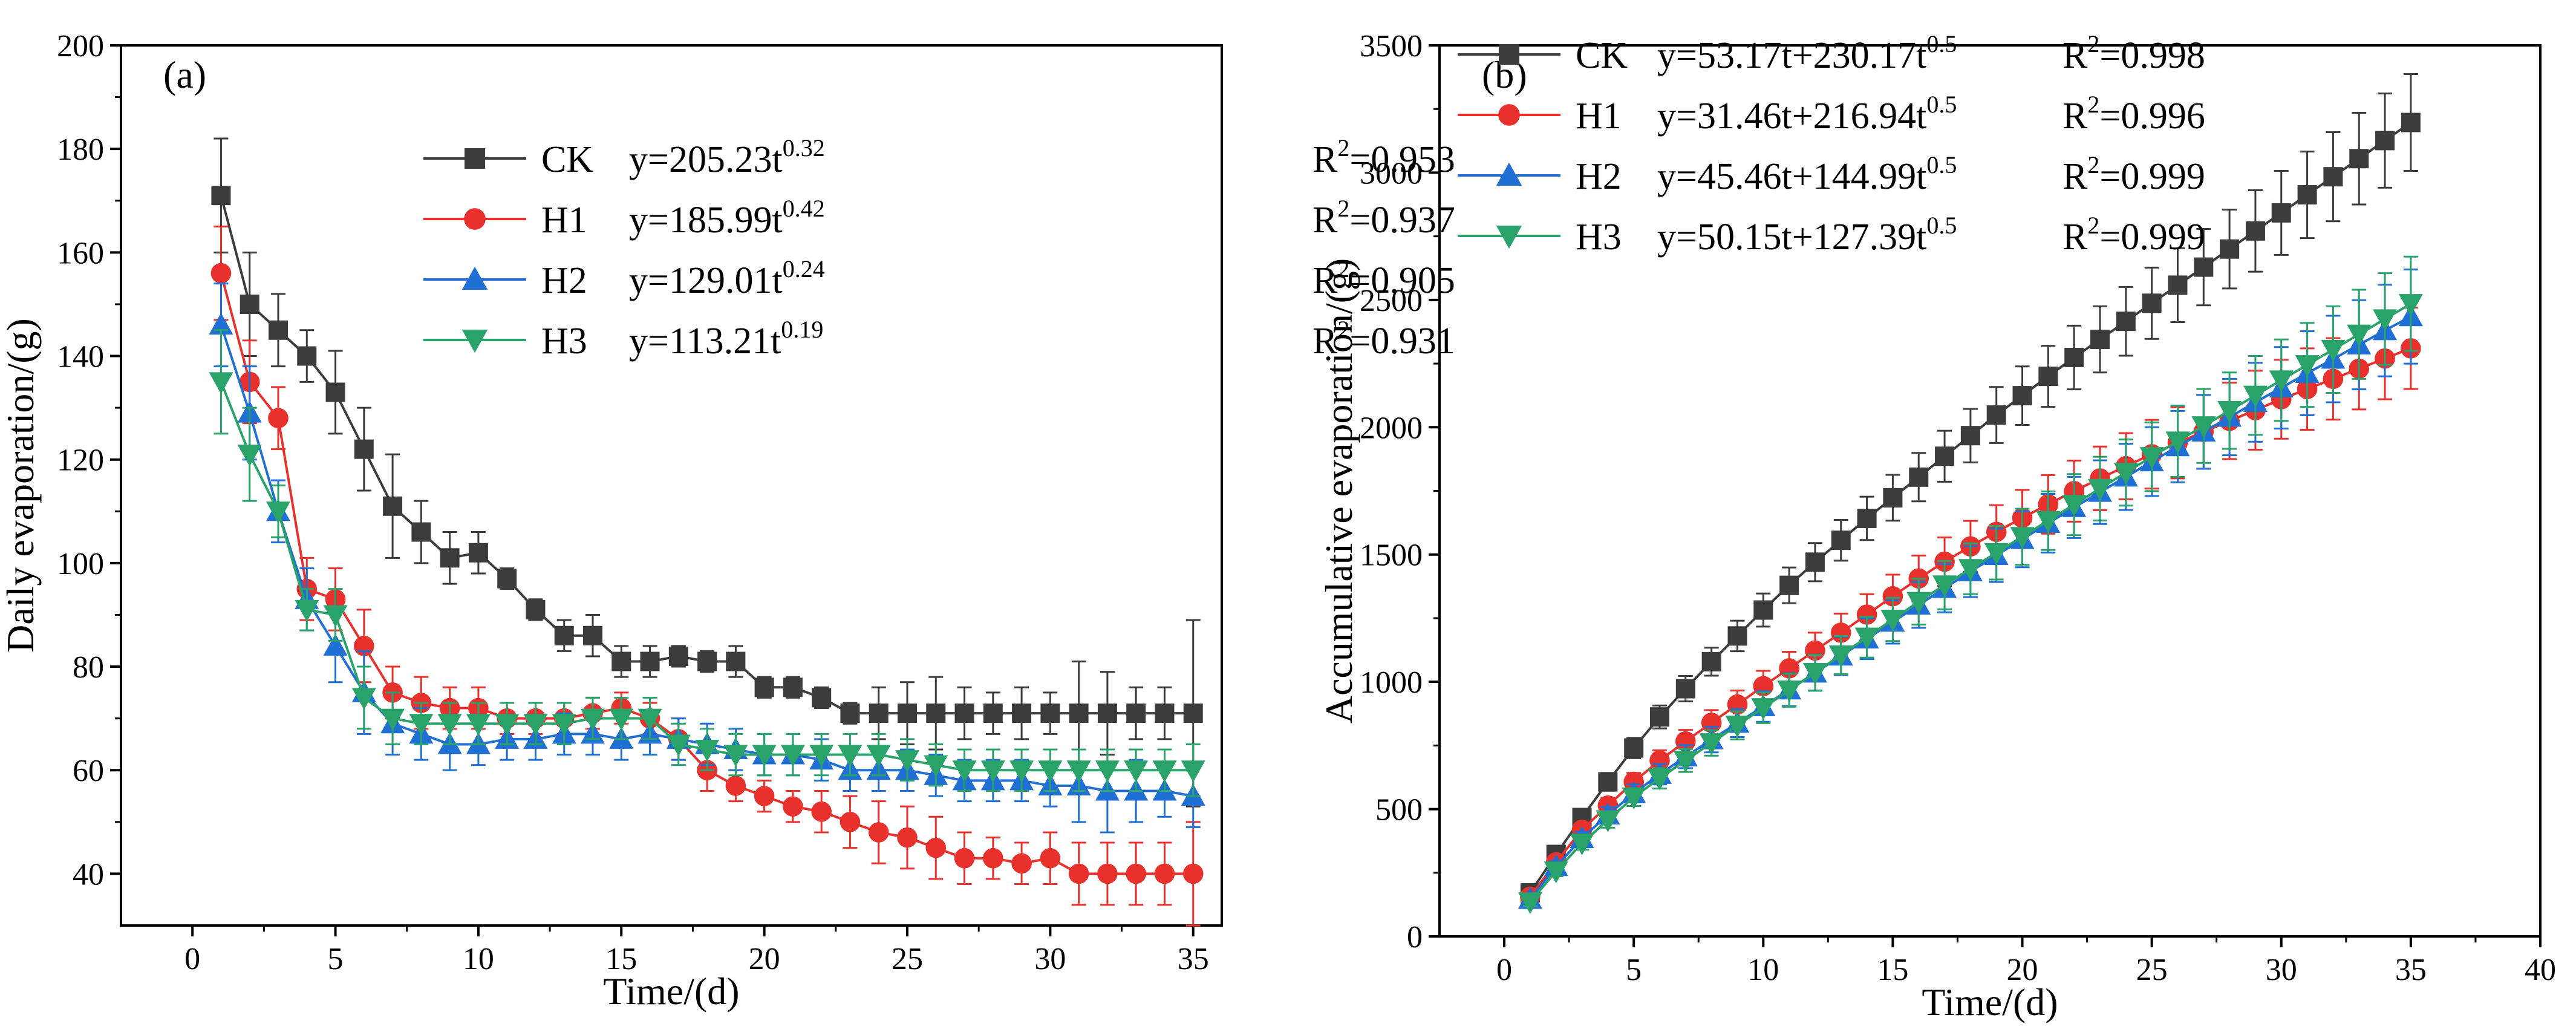 The width and height of the screenshot is (2576, 1035). I want to click on y-tick-label: 500, so click(1399, 811).